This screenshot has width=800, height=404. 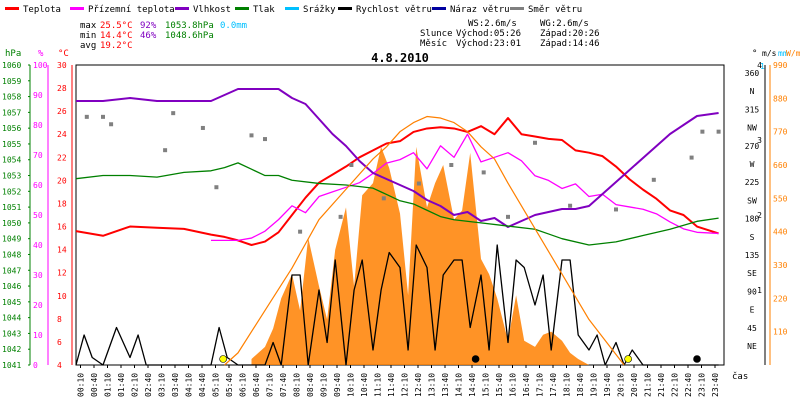 What do you see at coordinates (243, 385) in the screenshot?
I see `x-tick-label: 06:10` at bounding box center [243, 385].